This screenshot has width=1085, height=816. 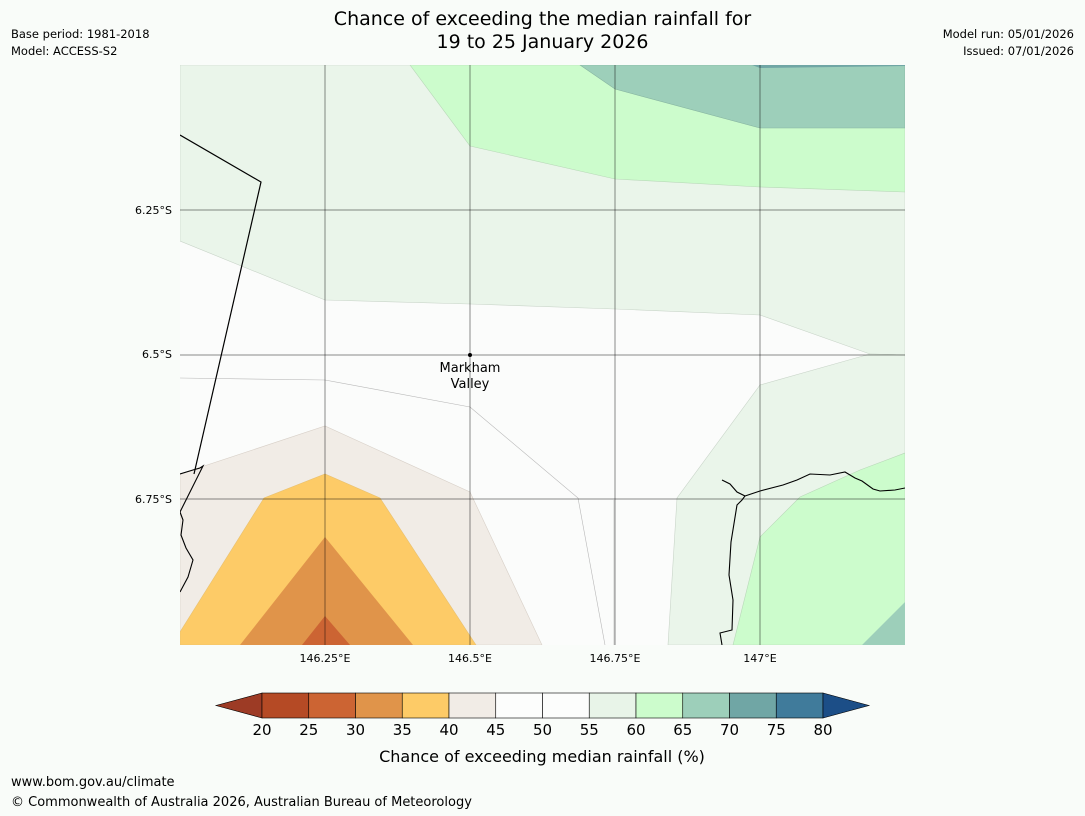 What do you see at coordinates (325, 658) in the screenshot?
I see `lon-tick-label: 146.25°E` at bounding box center [325, 658].